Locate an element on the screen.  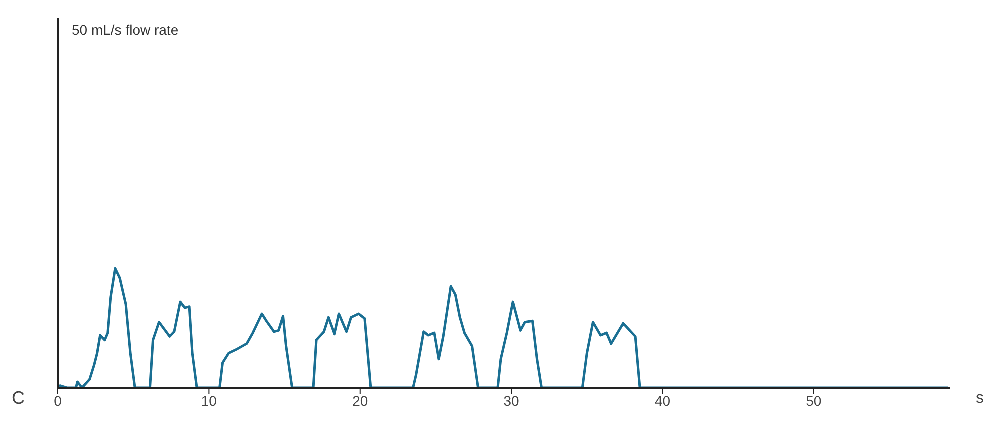
x-tick-label: 20 is located at coordinates (360, 400).